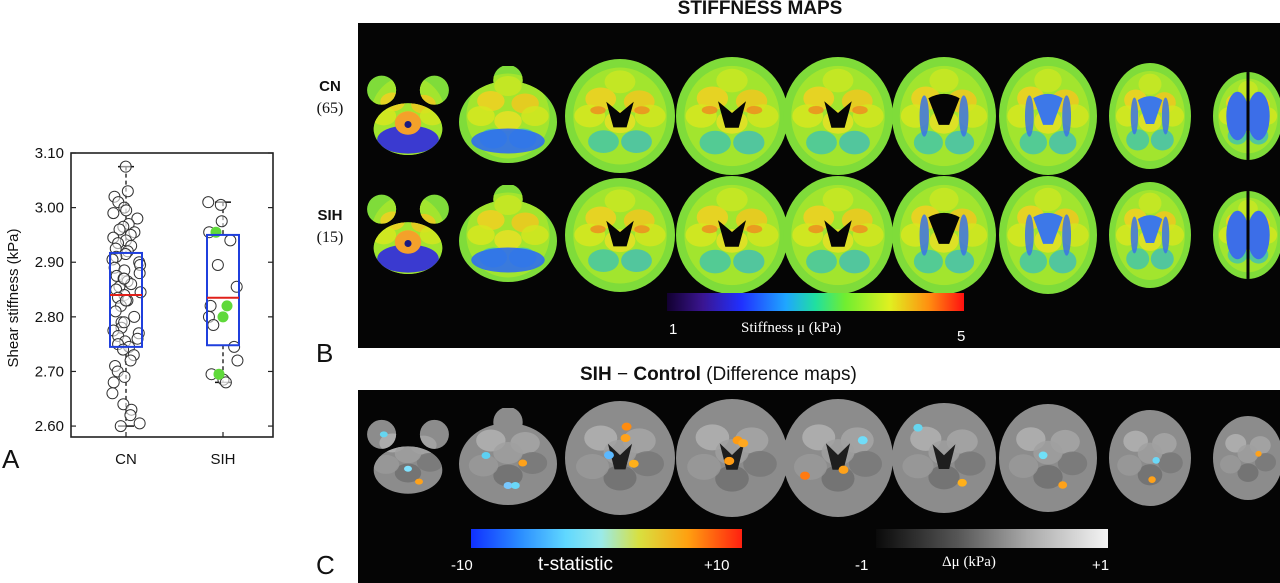 The height and width of the screenshot is (583, 1280). Describe the element at coordinates (969, 562) in the screenshot. I see `delta-colorbar-label: Δμ (kPa)` at that location.